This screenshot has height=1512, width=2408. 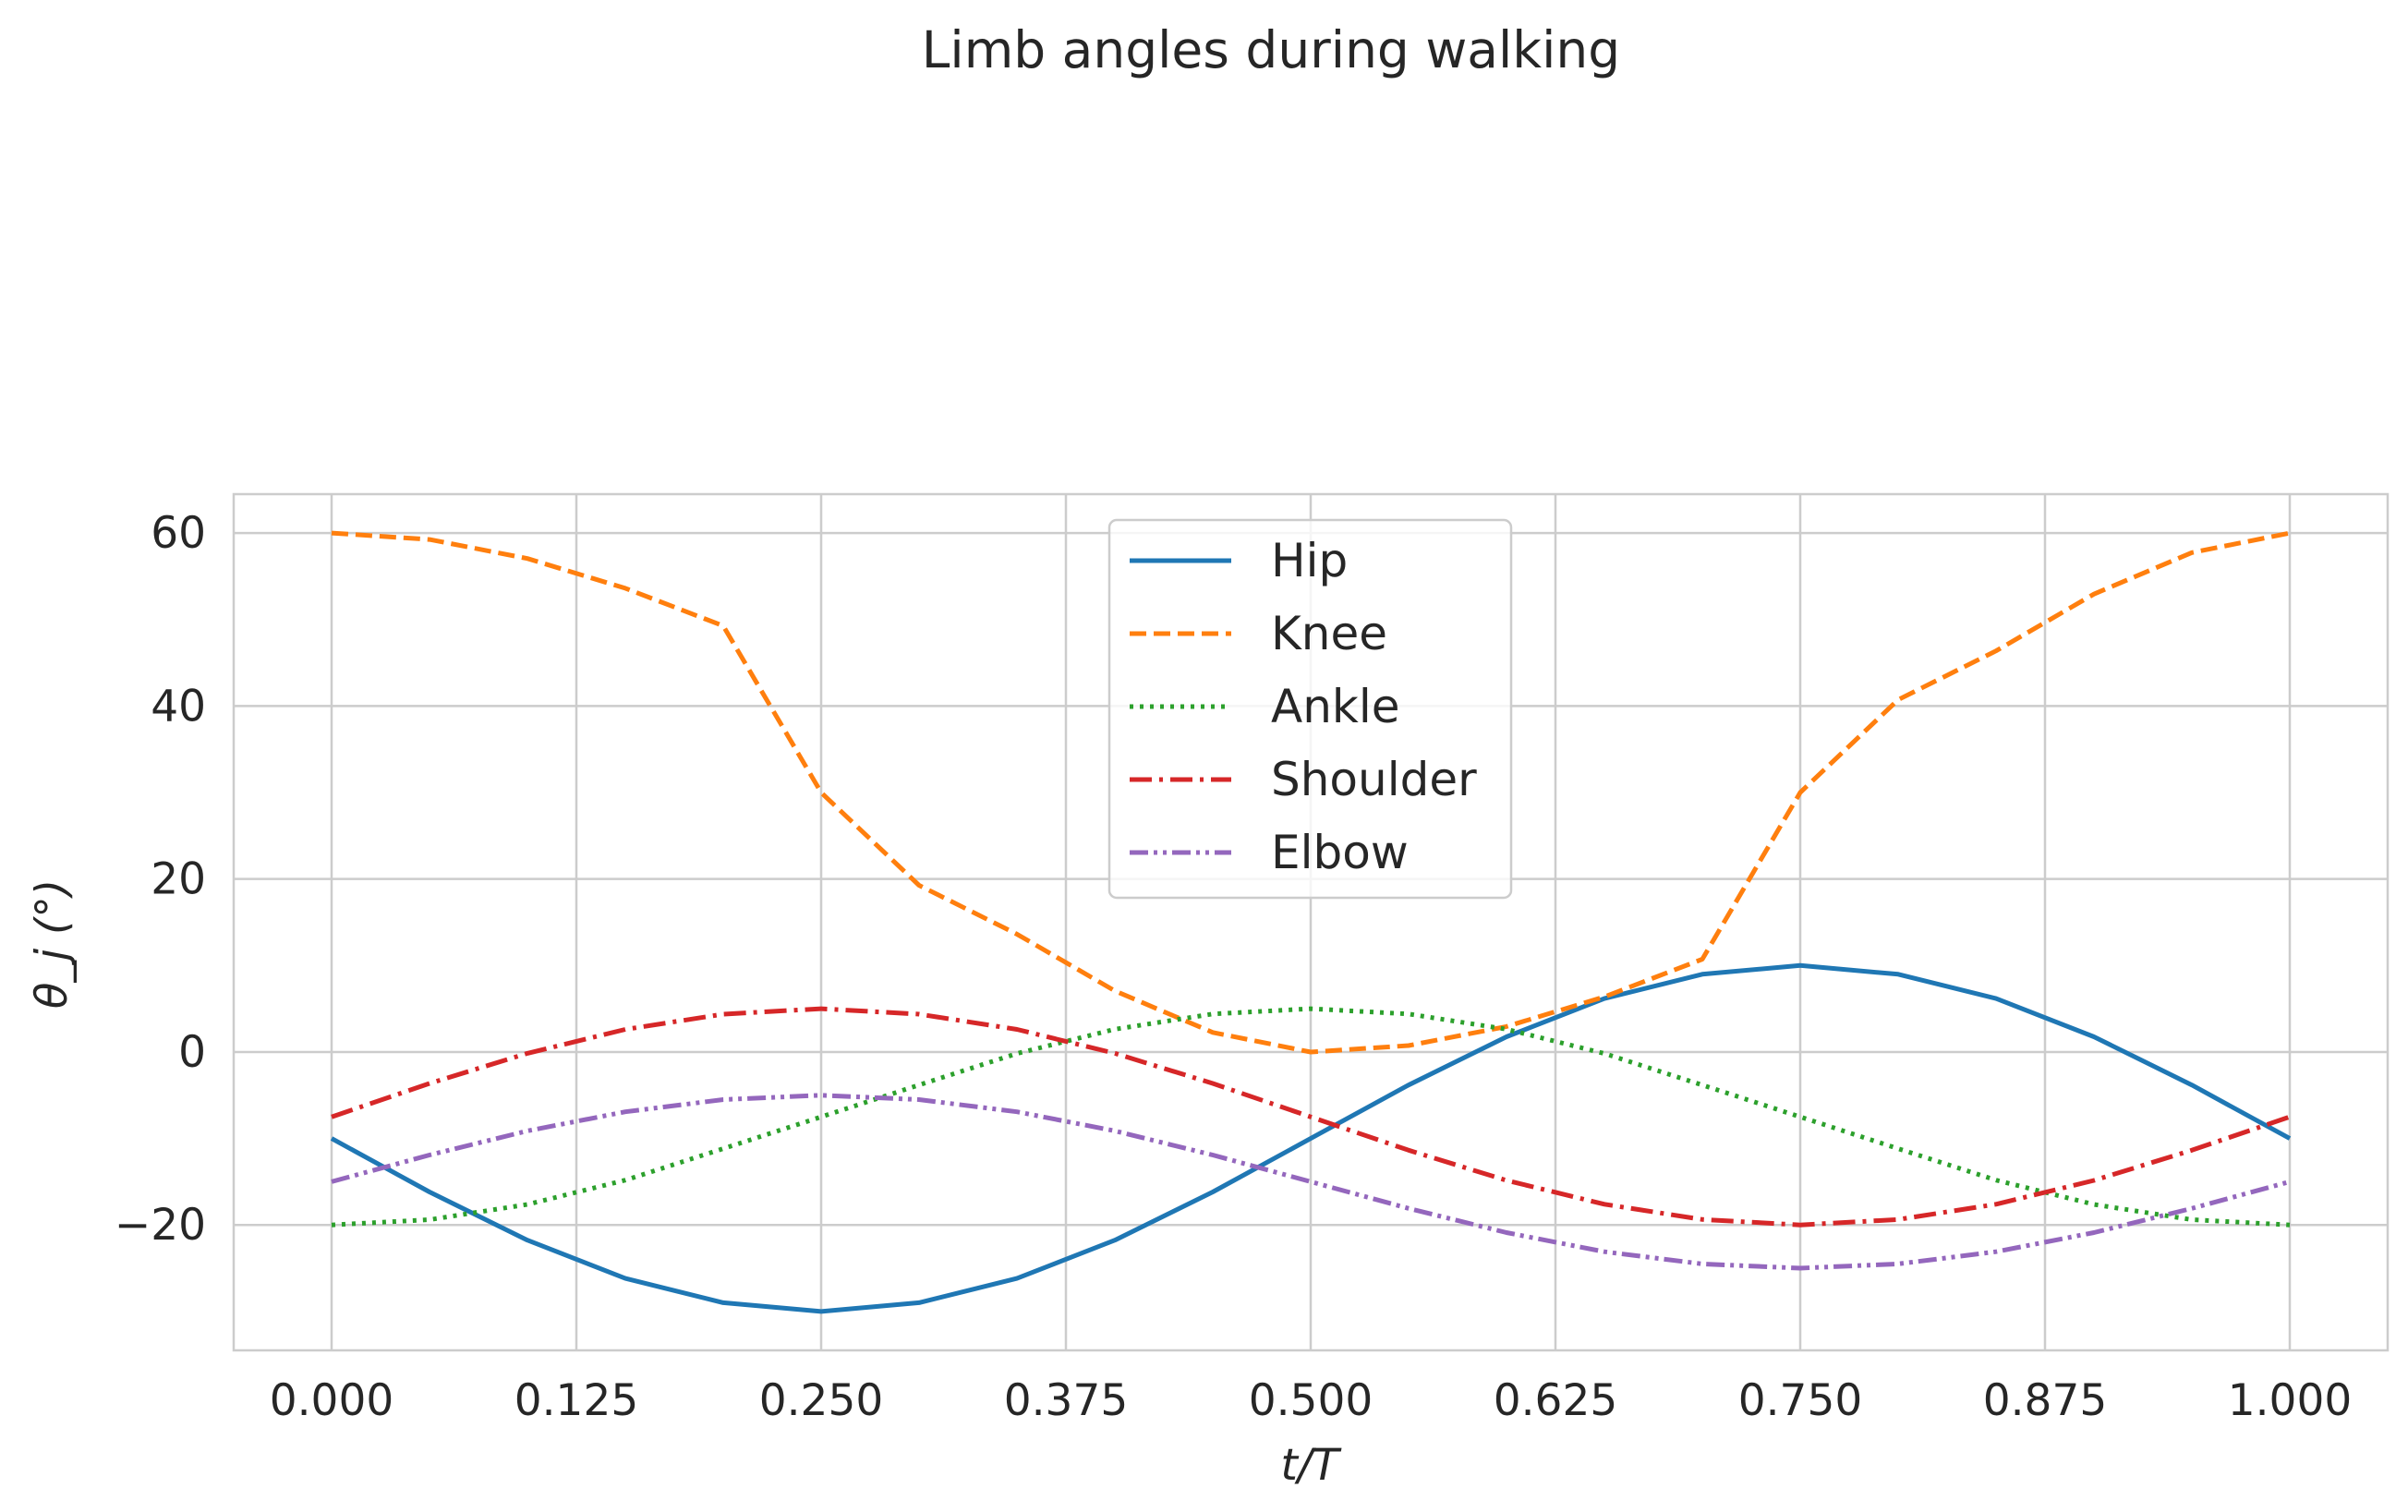 What do you see at coordinates (1374, 779) in the screenshot?
I see `legend-label-shoulder: Shoulder` at bounding box center [1374, 779].